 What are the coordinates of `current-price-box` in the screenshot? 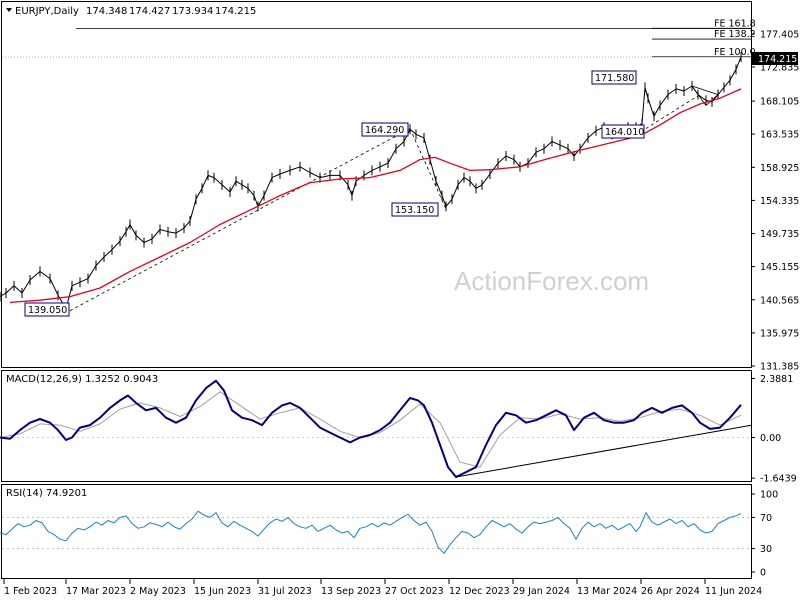 It's located at (775, 58).